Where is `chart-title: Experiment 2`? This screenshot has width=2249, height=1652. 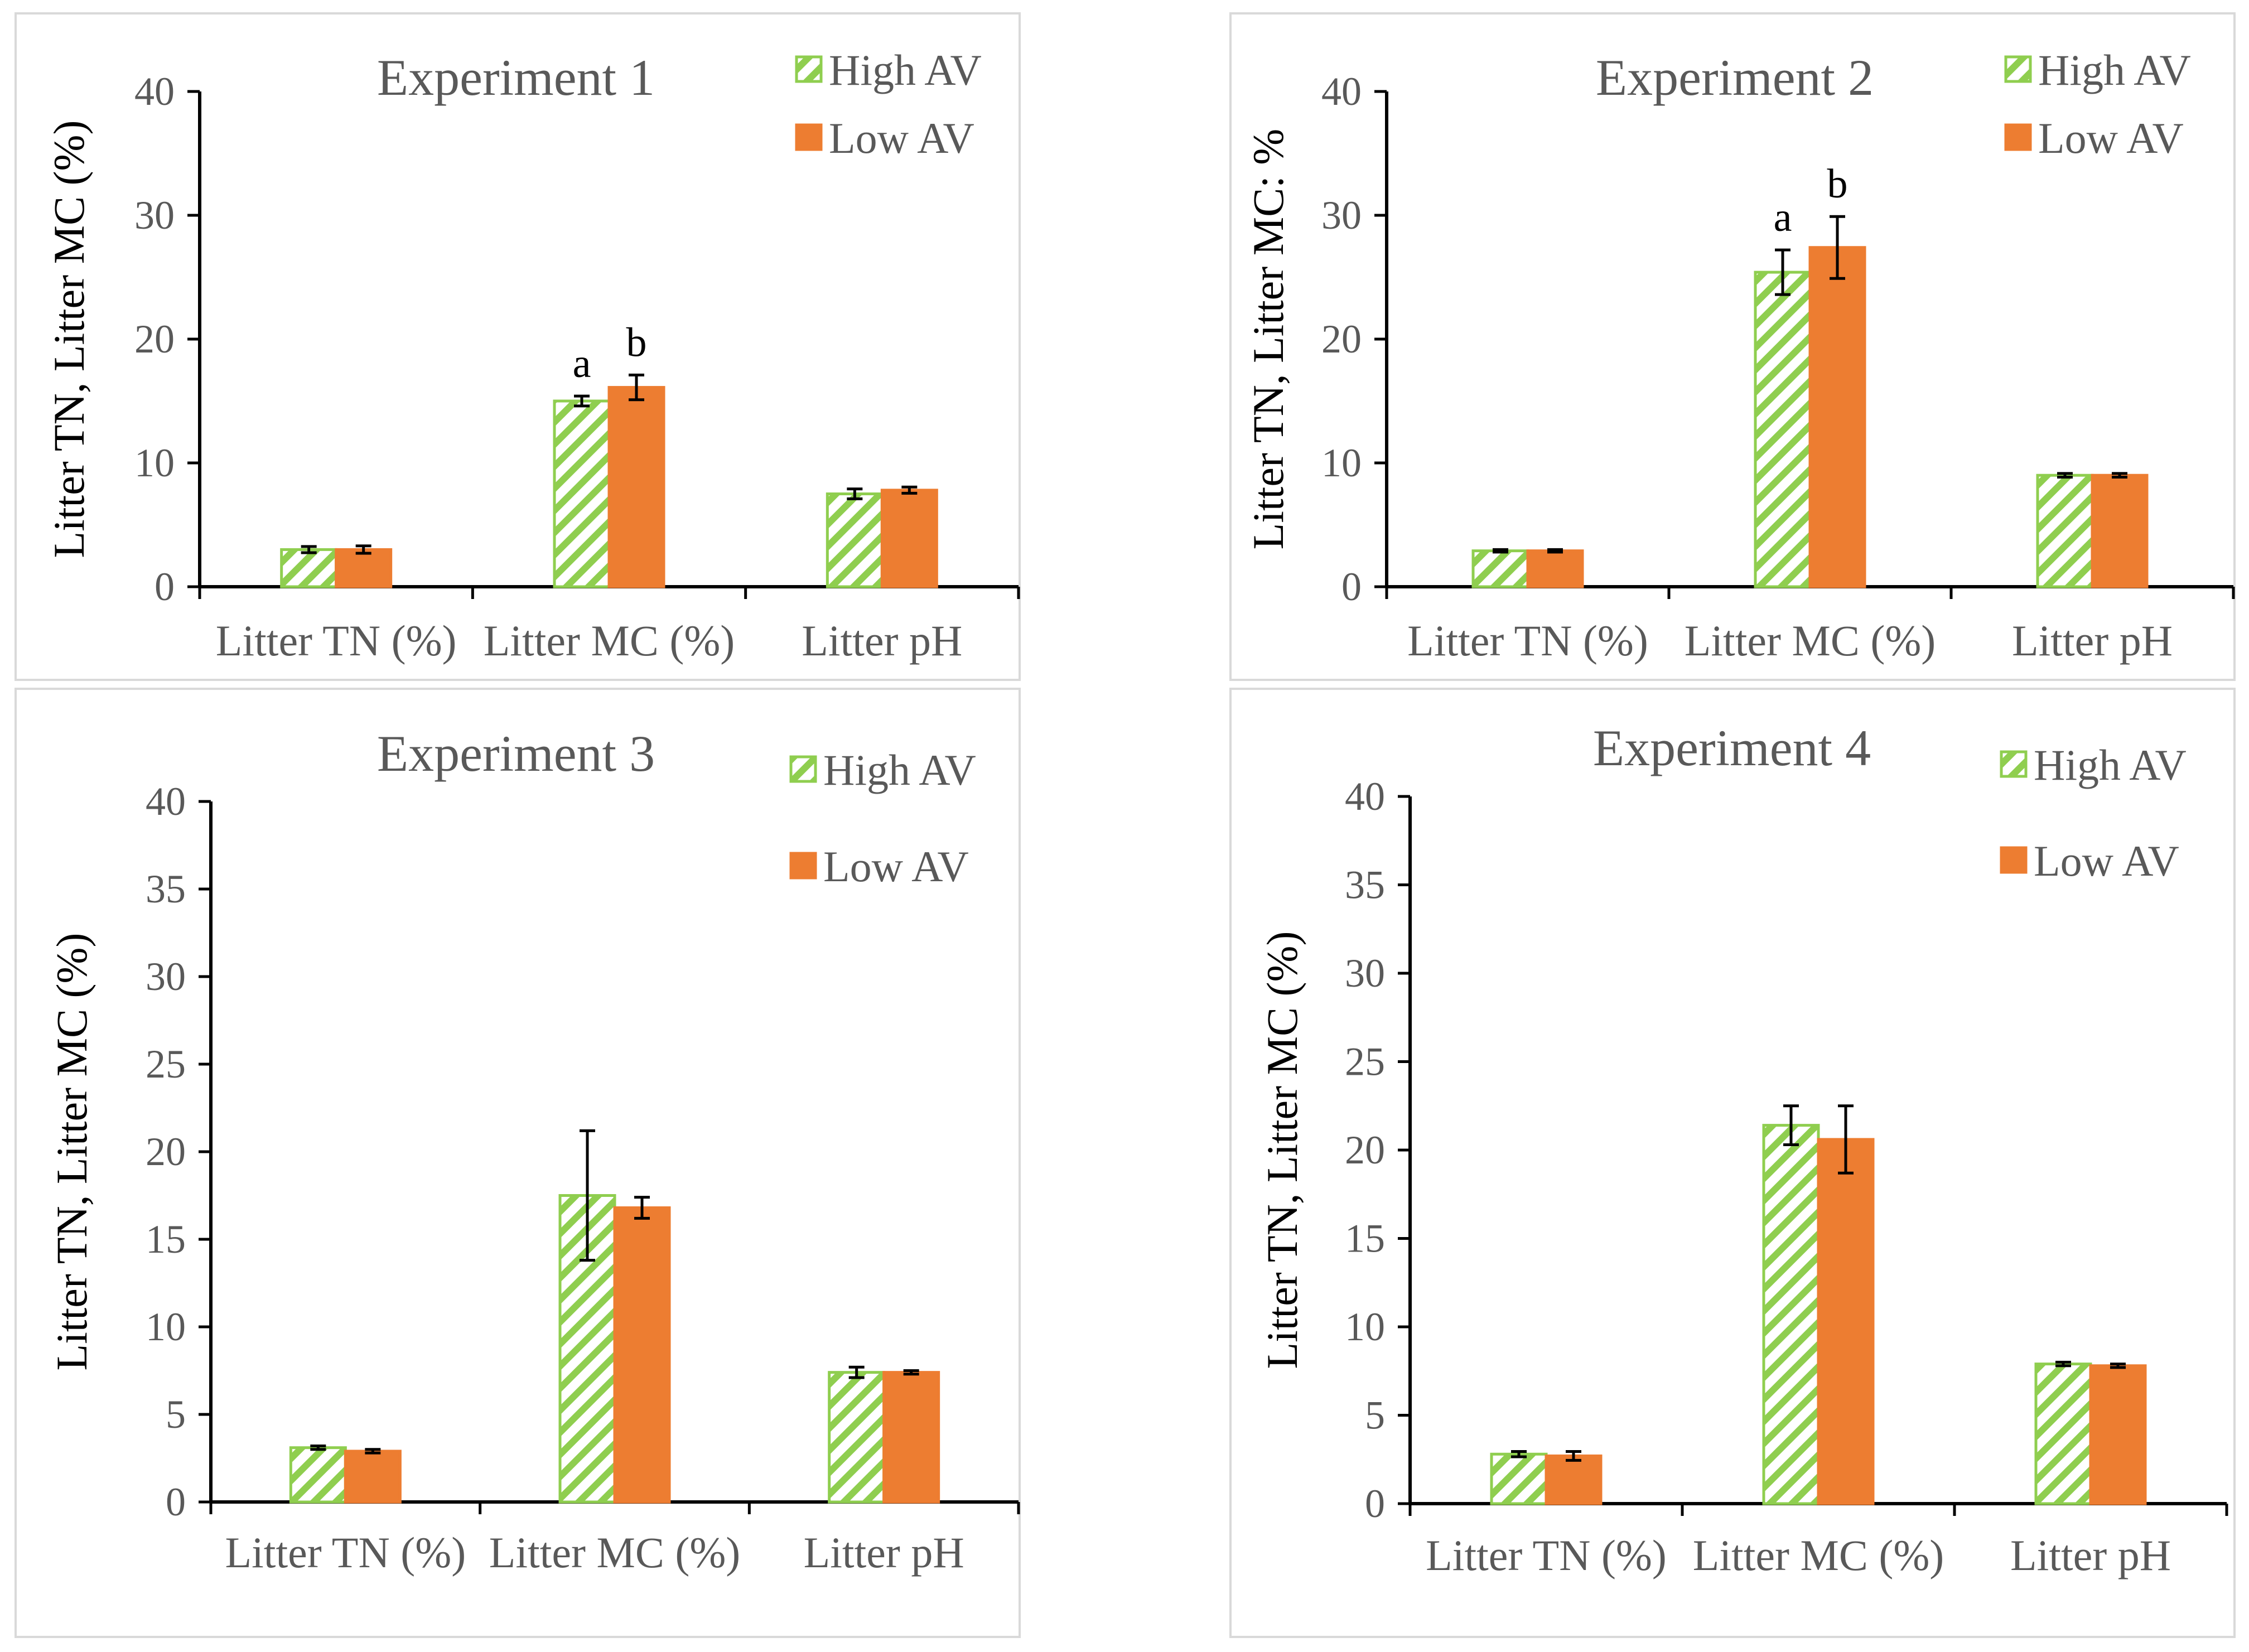
chart-title: Experiment 2 is located at coordinates (1735, 77).